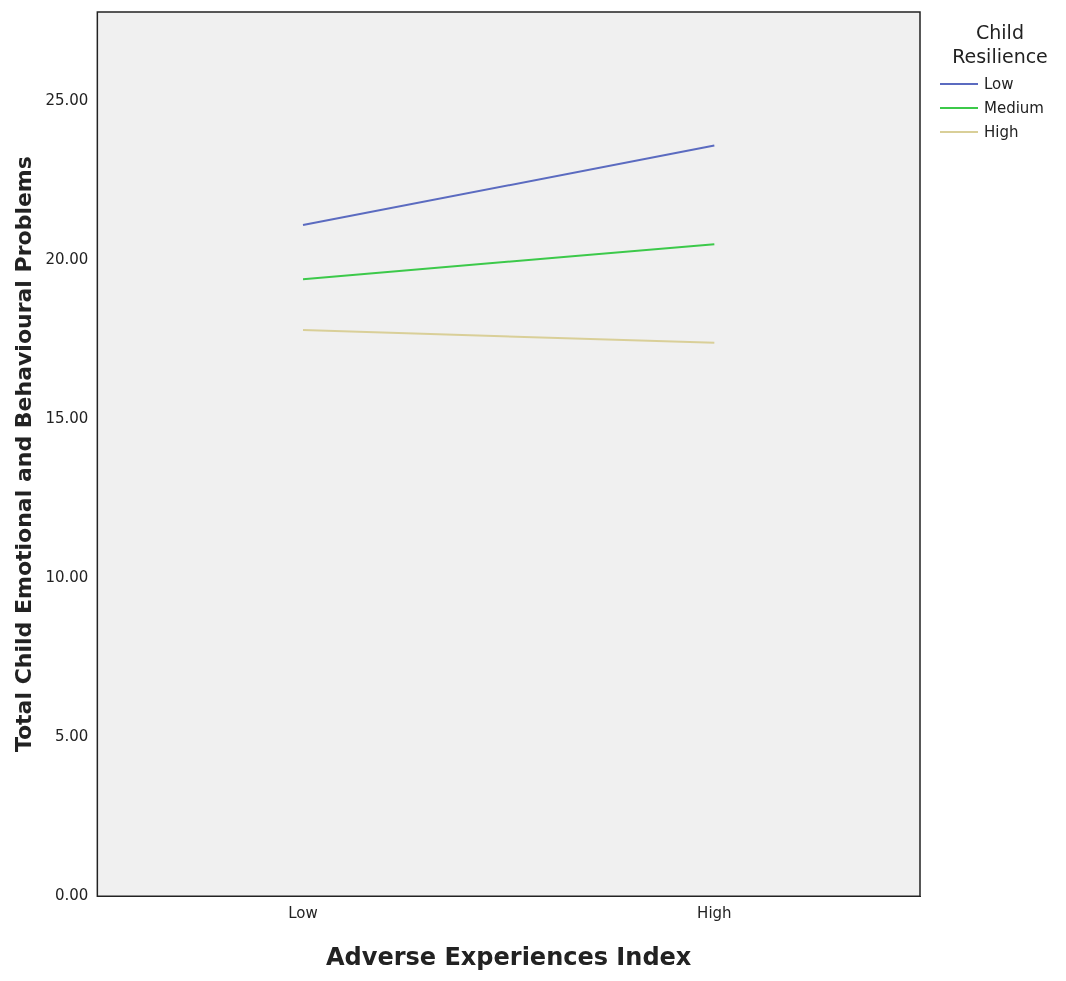 The width and height of the screenshot is (1066, 981). I want to click on legend-label: High, so click(1001, 132).